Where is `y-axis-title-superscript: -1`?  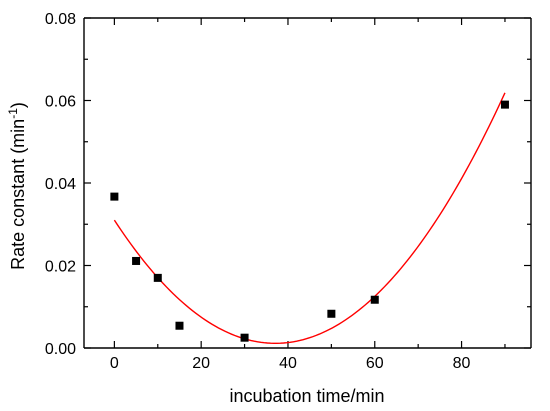 y-axis-title-superscript: -1 is located at coordinates (13, 113).